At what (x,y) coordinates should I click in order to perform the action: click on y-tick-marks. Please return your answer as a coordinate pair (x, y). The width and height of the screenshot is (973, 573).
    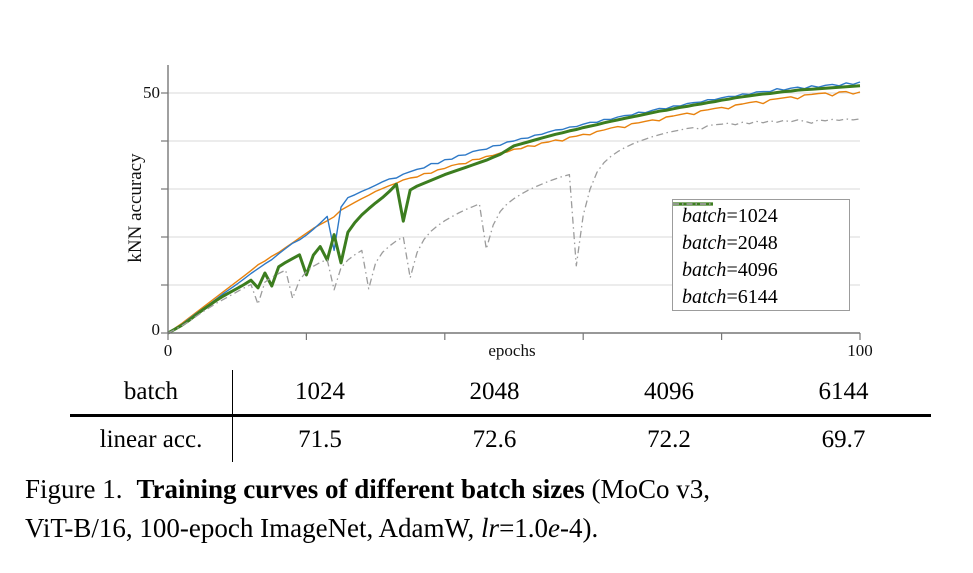
    Looking at the image, I should click on (164, 213).